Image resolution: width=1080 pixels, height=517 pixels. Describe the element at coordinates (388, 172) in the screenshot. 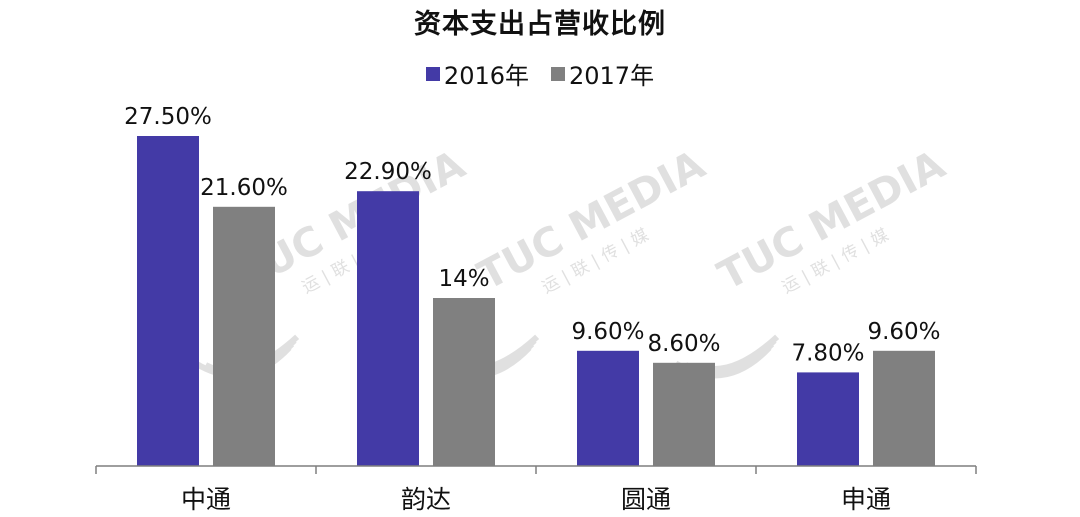

I see `data-label: 22.90%` at that location.